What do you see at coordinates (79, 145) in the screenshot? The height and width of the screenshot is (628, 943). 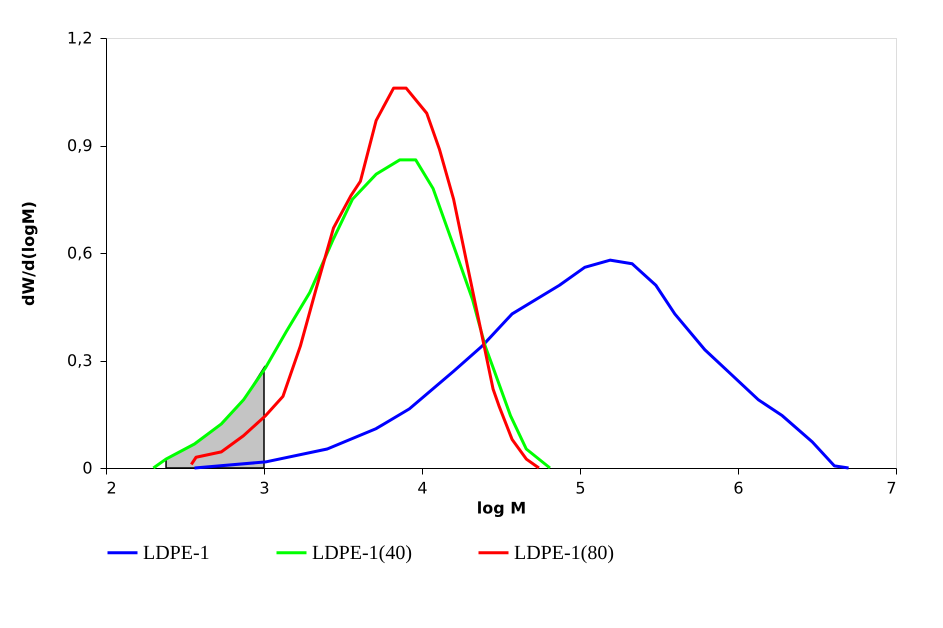 I see `y-tick-label: 0,9` at bounding box center [79, 145].